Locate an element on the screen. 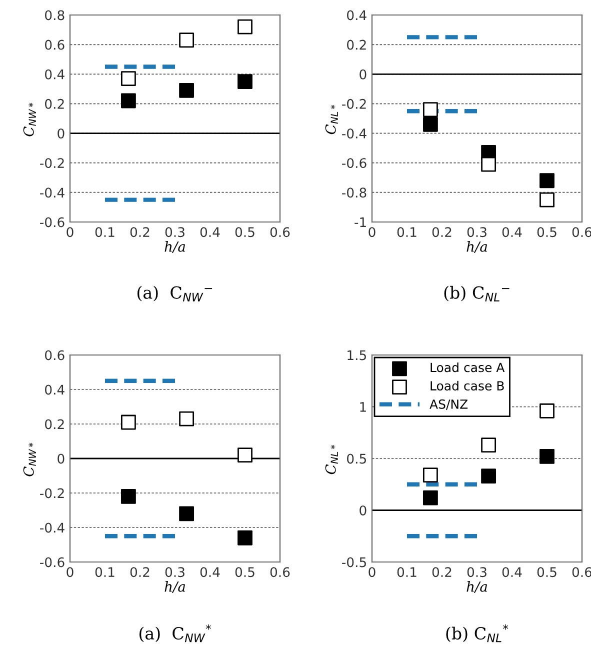 The image size is (591, 650). y-tick-label: -0.5 is located at coordinates (354, 562).